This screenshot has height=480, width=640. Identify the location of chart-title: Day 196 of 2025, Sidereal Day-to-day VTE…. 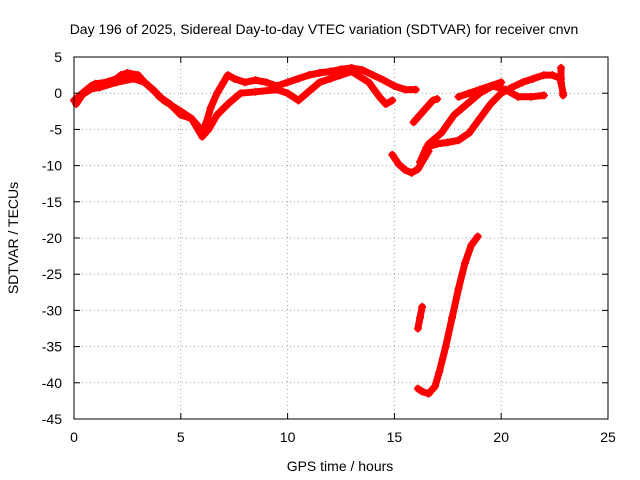
(324, 29).